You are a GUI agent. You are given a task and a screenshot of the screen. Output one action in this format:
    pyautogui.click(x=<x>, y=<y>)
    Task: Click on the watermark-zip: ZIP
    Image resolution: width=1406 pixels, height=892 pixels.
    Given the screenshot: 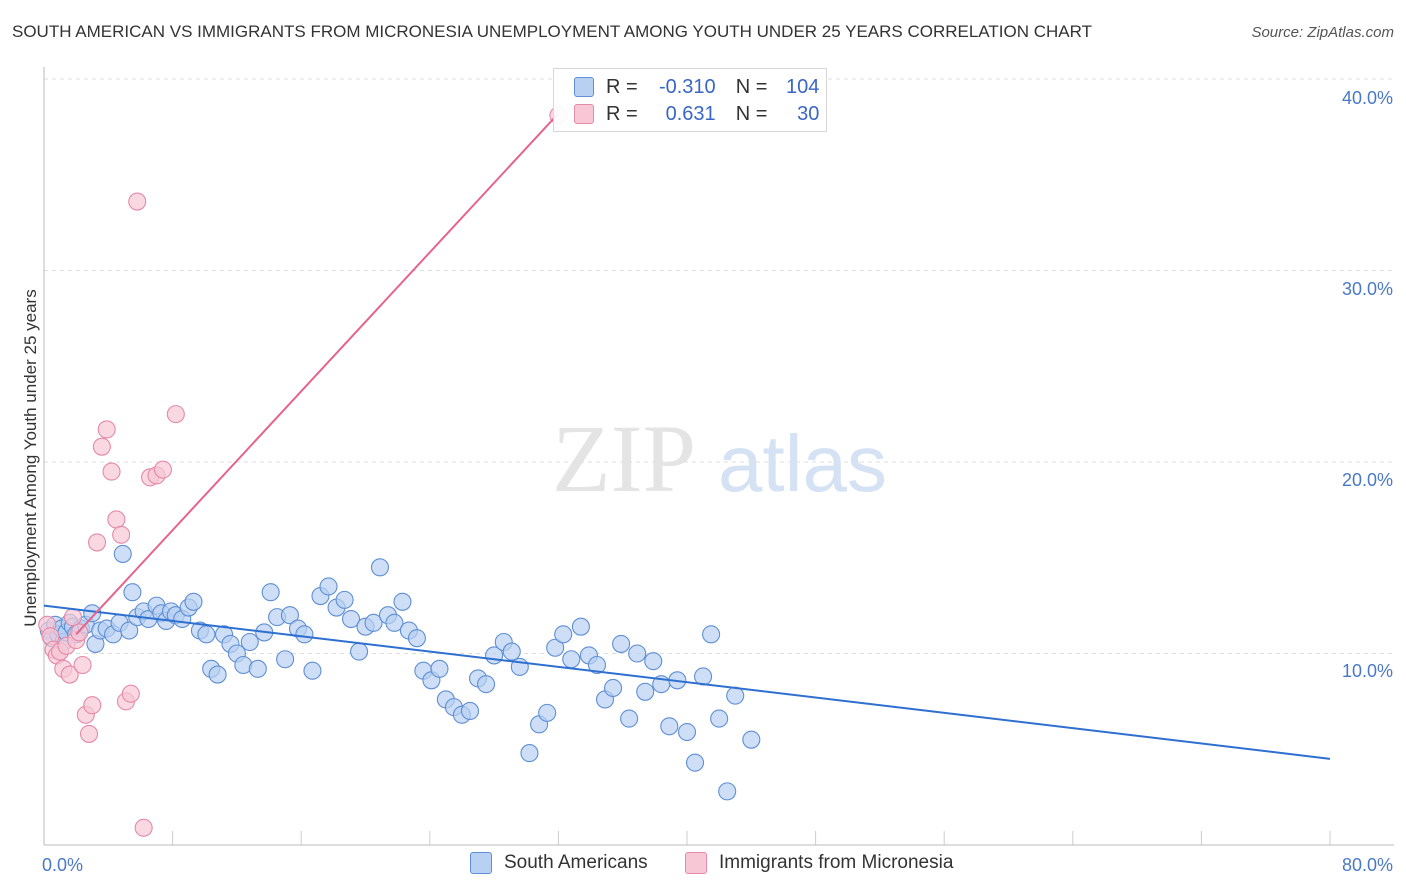 What is the action you would take?
    pyautogui.click(x=624, y=458)
    